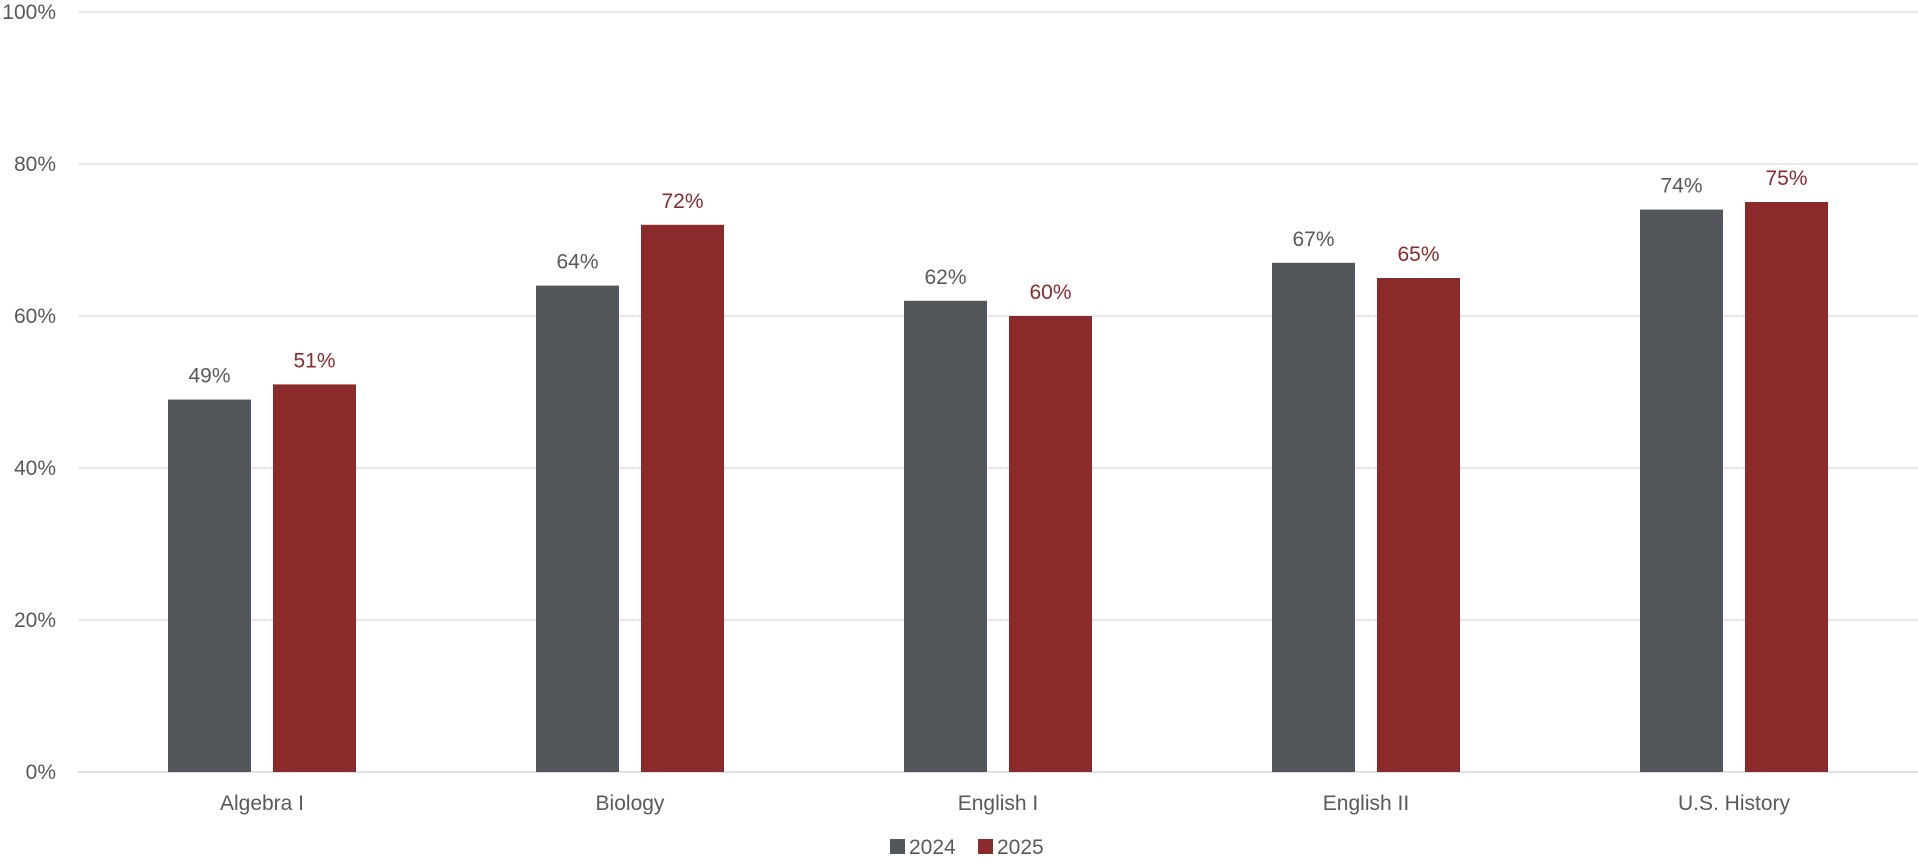 The image size is (1918, 868). I want to click on category-label-algebra-i: Algebra I, so click(262, 803).